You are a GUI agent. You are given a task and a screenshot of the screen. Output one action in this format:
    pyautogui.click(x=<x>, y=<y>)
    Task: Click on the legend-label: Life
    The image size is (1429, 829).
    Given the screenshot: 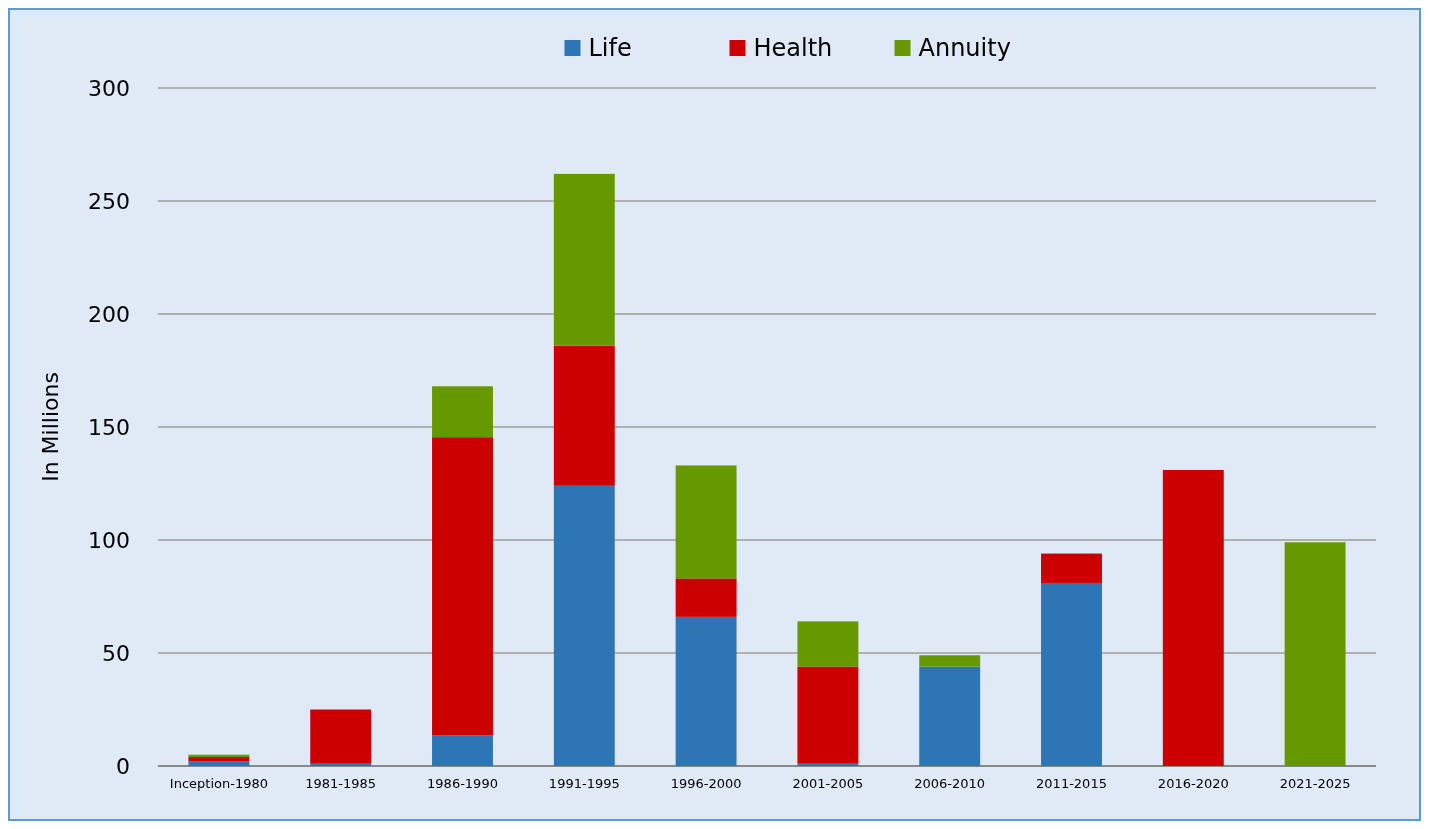 What is the action you would take?
    pyautogui.click(x=610, y=48)
    